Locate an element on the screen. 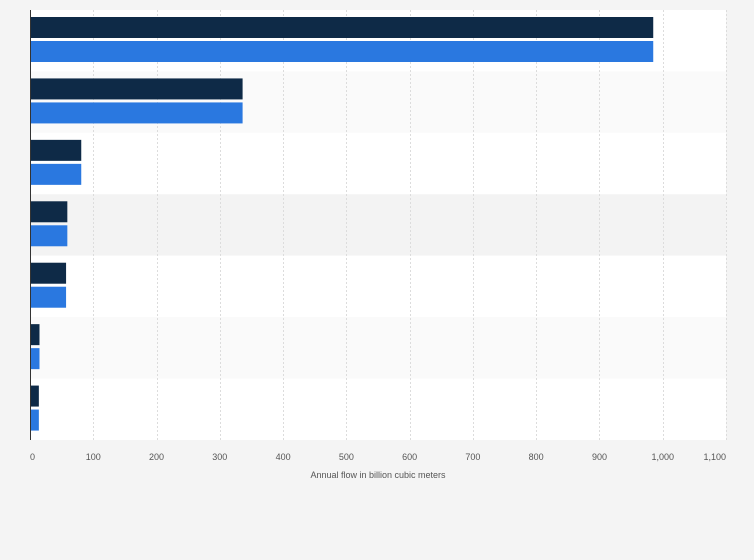 This screenshot has width=754, height=560. x-tick-label: 400 is located at coordinates (283, 457).